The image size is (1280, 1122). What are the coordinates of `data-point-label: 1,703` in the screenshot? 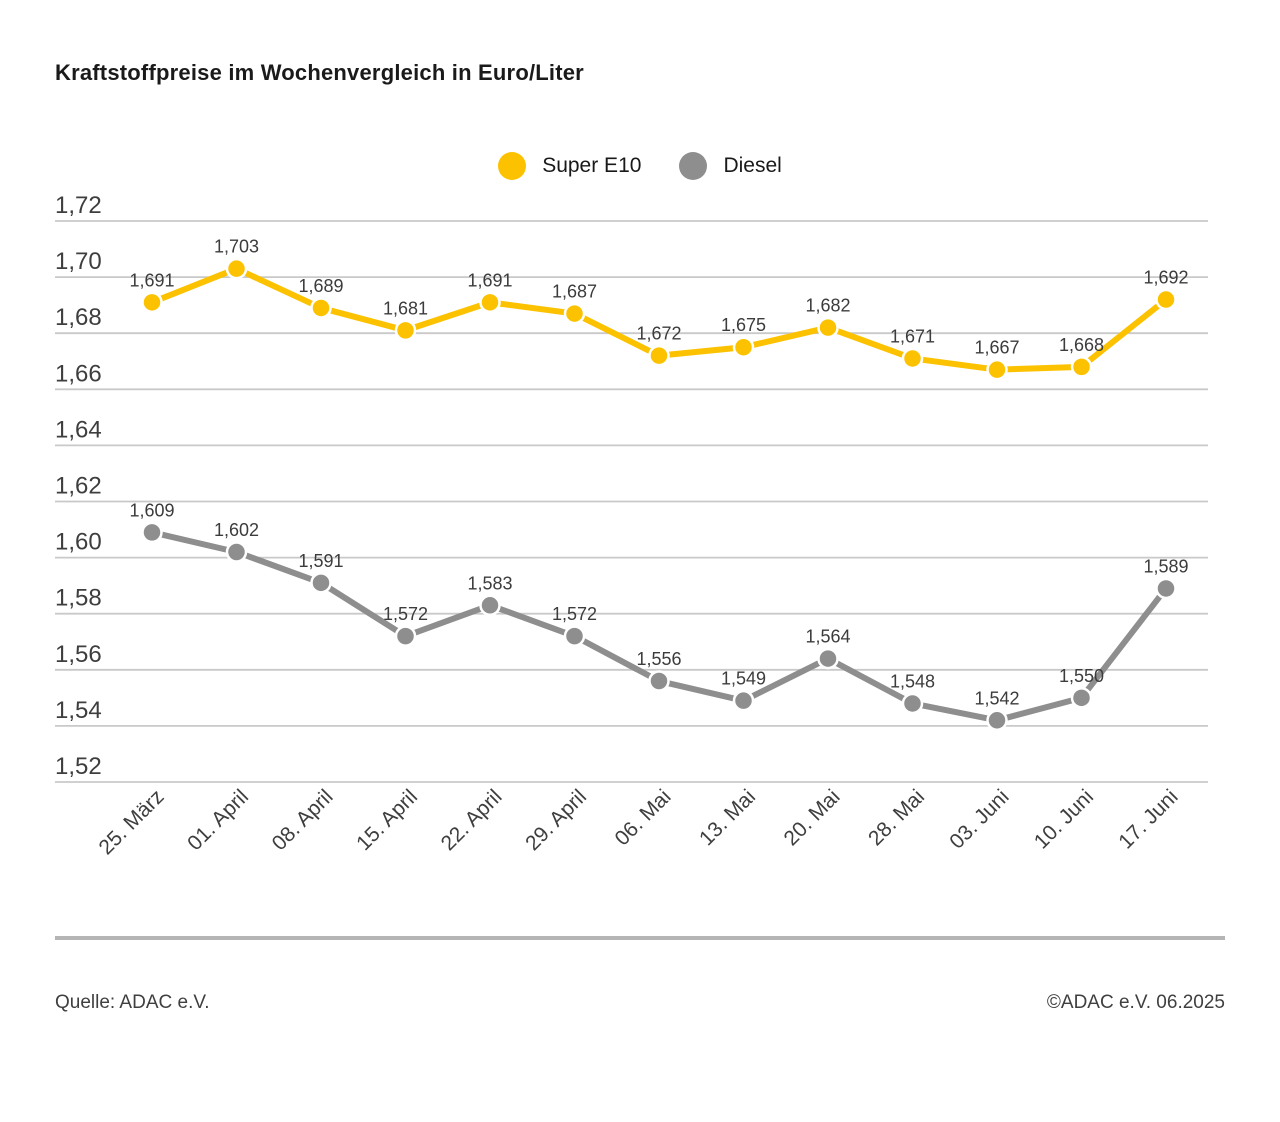 It's located at (236, 247).